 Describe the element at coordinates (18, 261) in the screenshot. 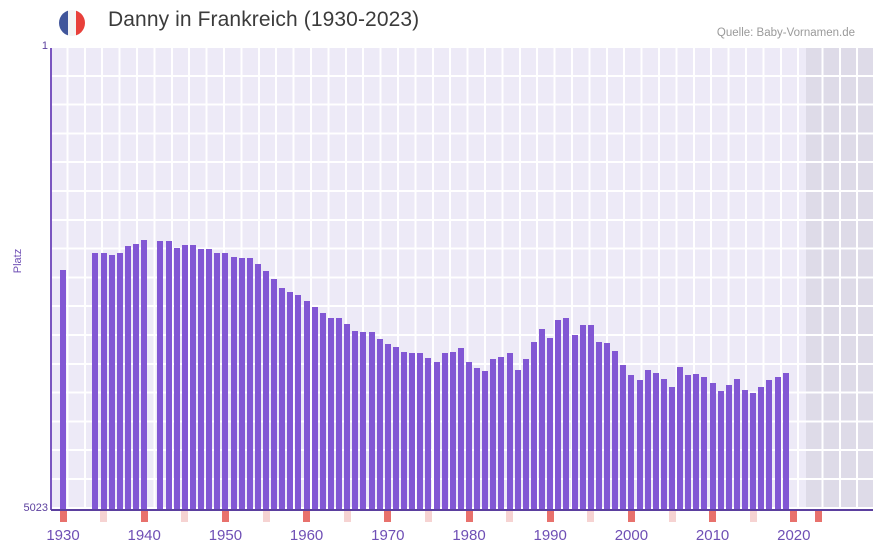

I see `y-axis-title: Platz` at that location.